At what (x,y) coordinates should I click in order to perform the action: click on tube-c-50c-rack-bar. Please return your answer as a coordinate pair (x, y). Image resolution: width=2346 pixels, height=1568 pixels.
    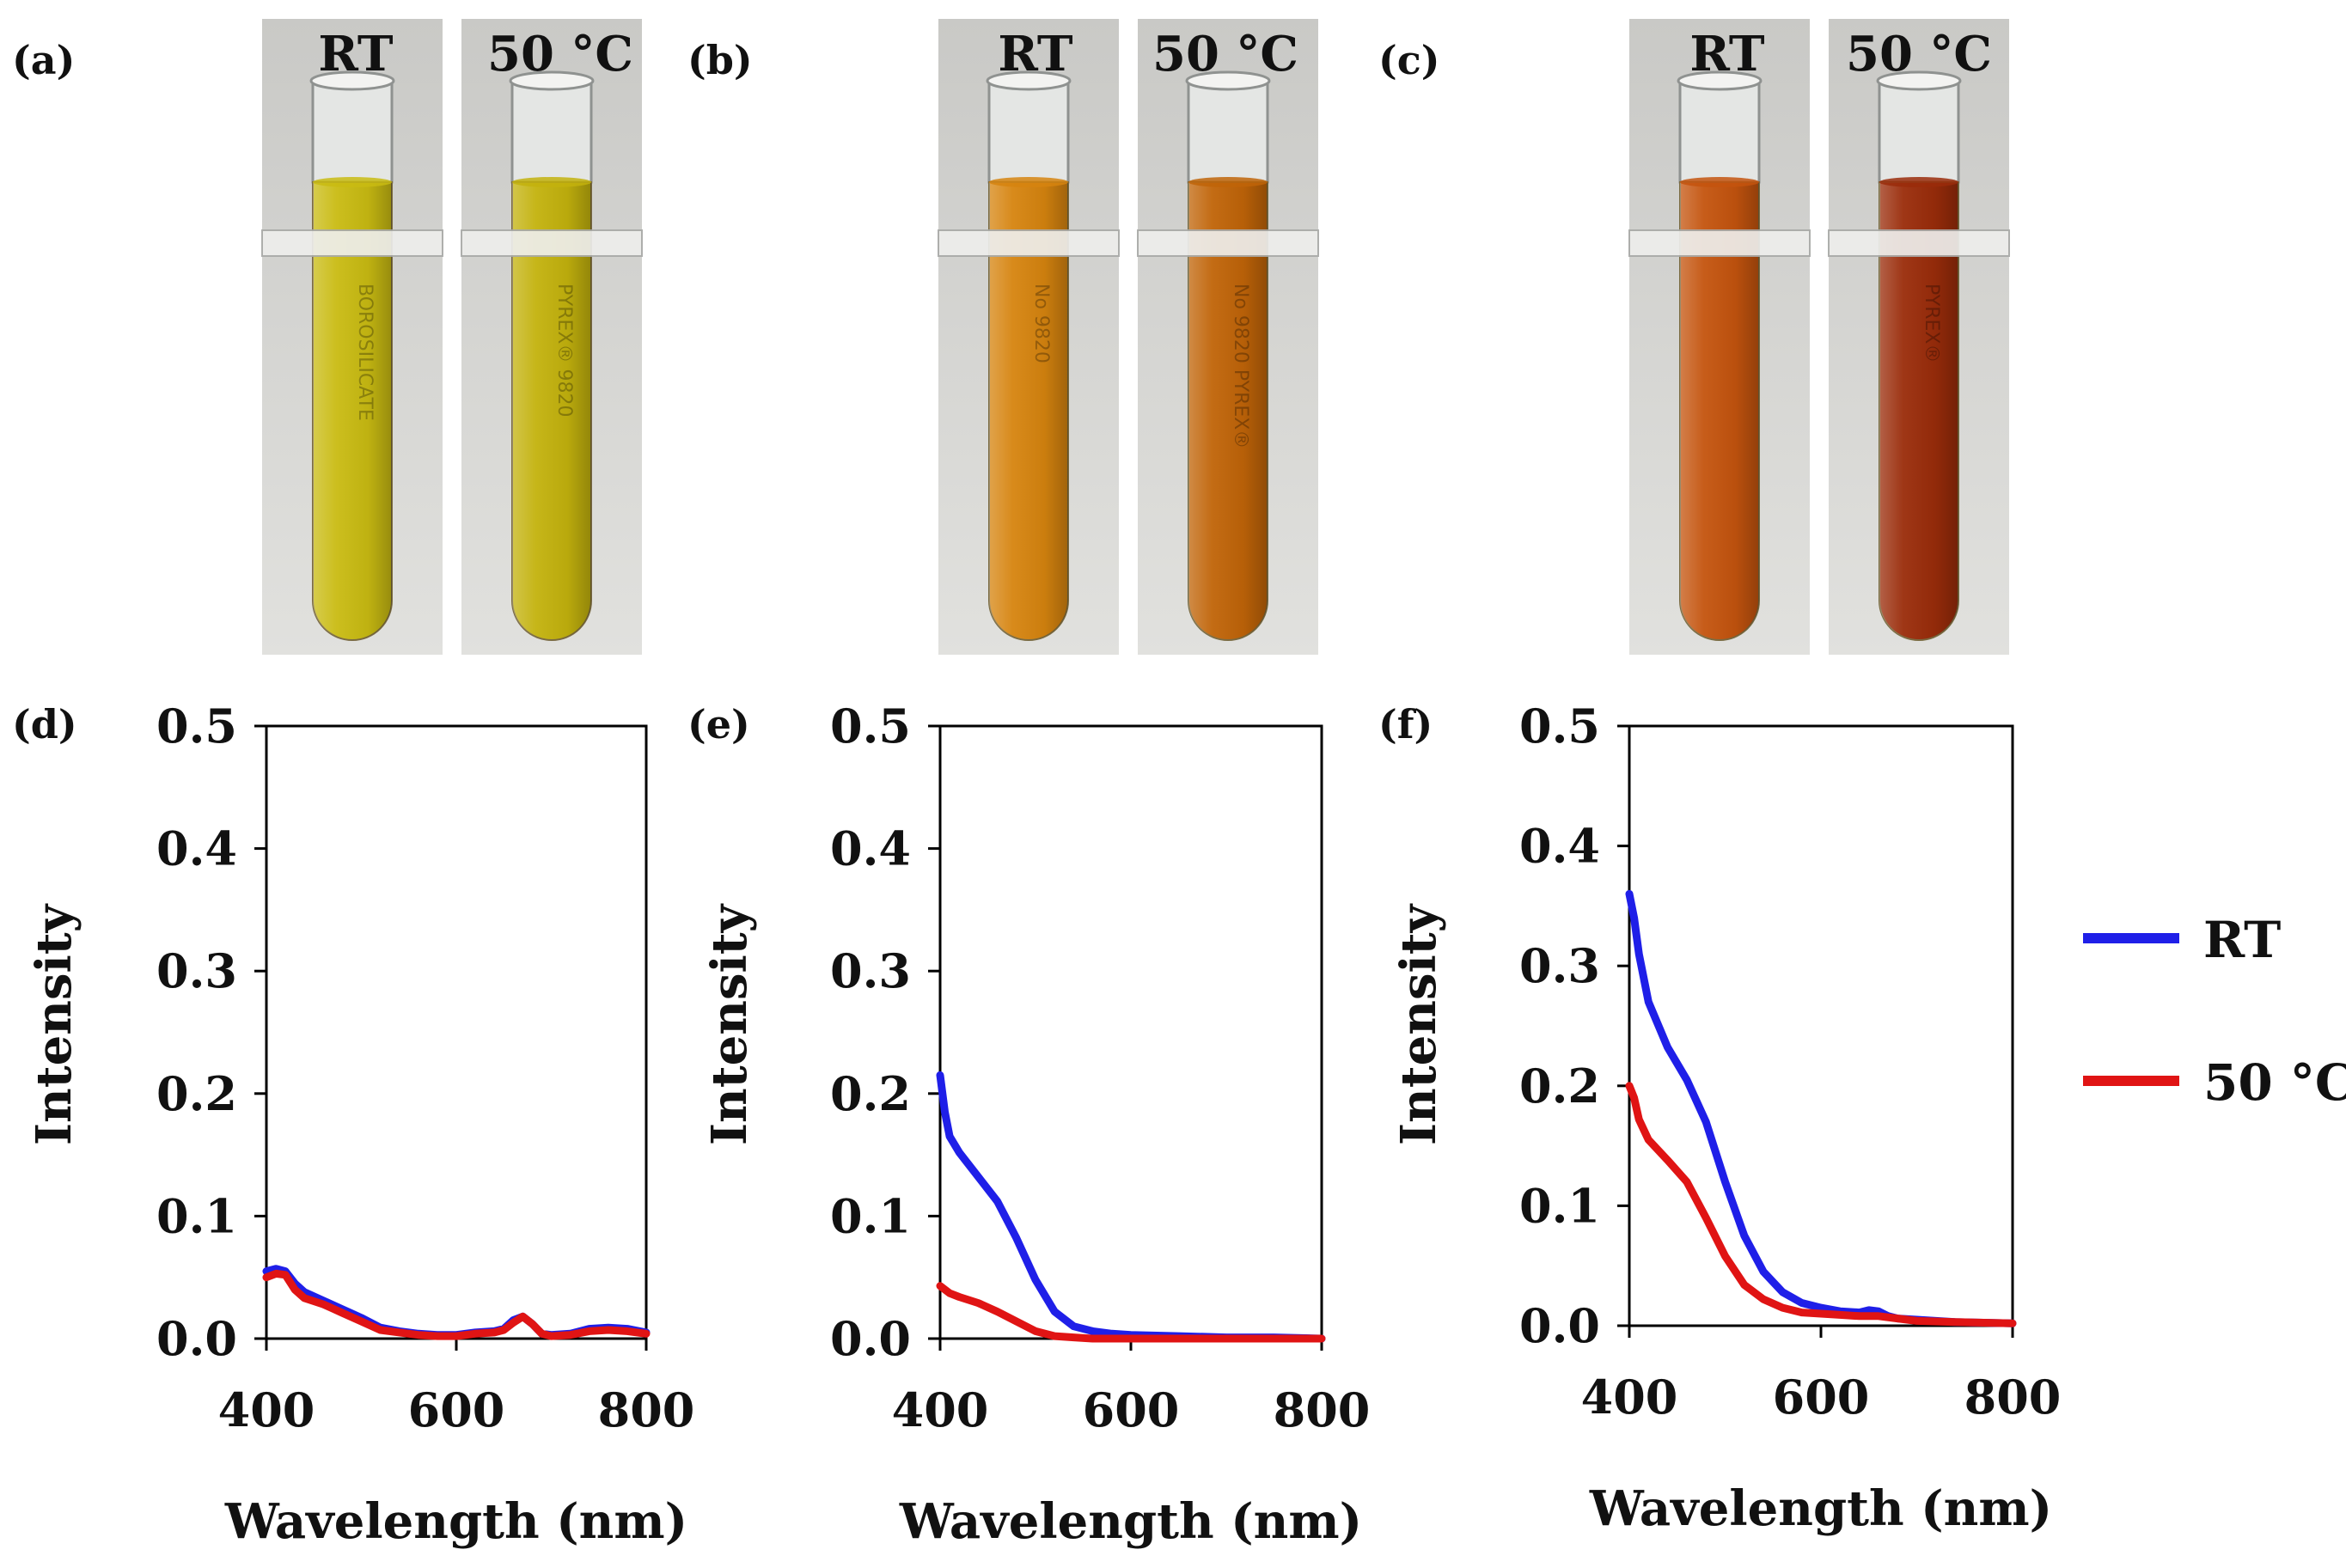
    Looking at the image, I should click on (1919, 243).